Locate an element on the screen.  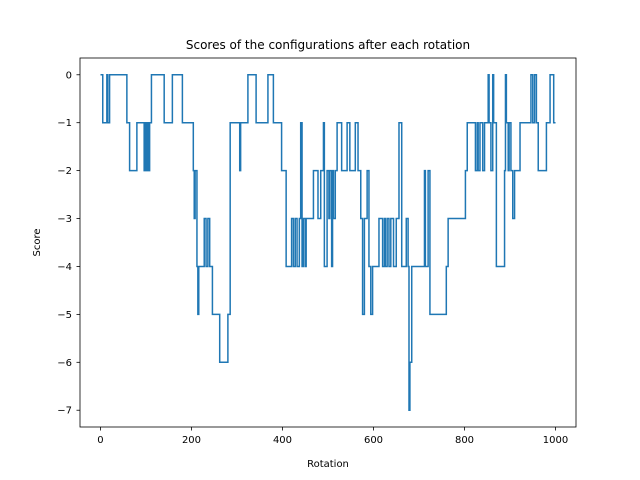
x-tick-label: 0 is located at coordinates (100, 440).